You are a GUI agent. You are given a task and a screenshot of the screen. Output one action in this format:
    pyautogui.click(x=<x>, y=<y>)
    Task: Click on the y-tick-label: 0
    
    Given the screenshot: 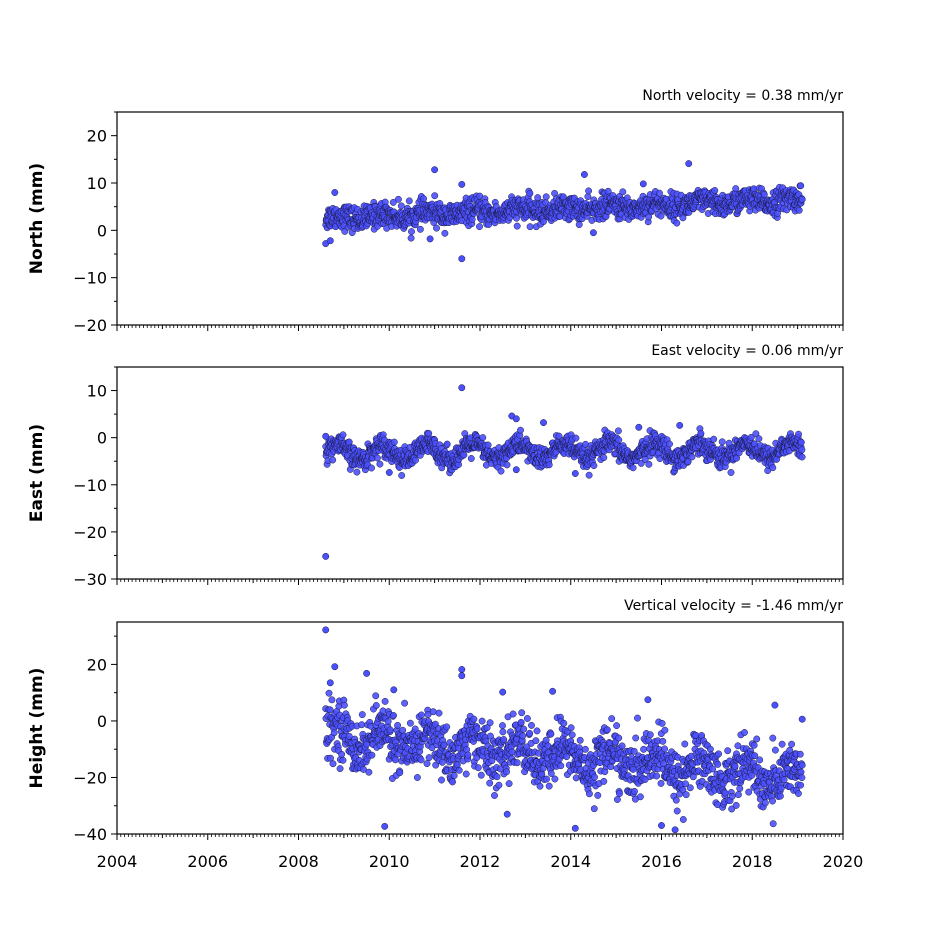 What is the action you would take?
    pyautogui.click(x=102, y=438)
    